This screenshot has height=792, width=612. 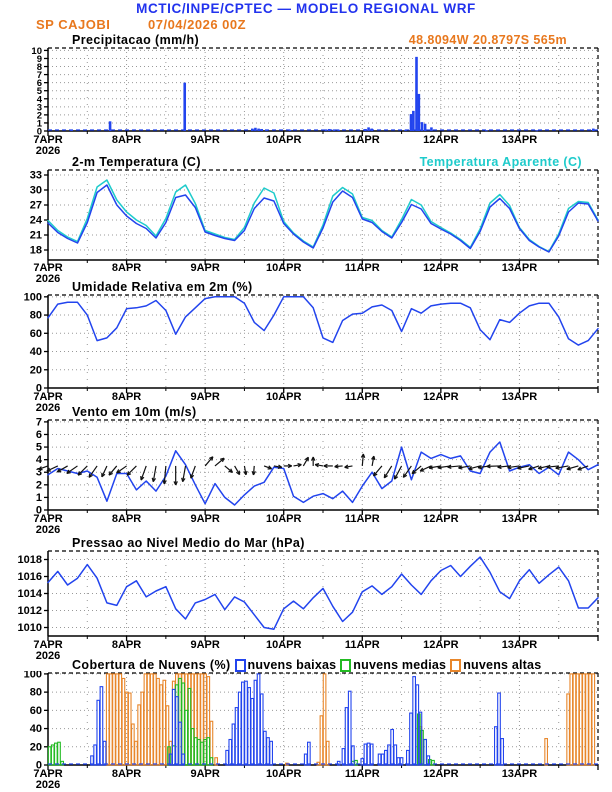 What do you see at coordinates (502, 665) in the screenshot?
I see `legend-nuvens-altas-label: nuvens altas` at bounding box center [502, 665].